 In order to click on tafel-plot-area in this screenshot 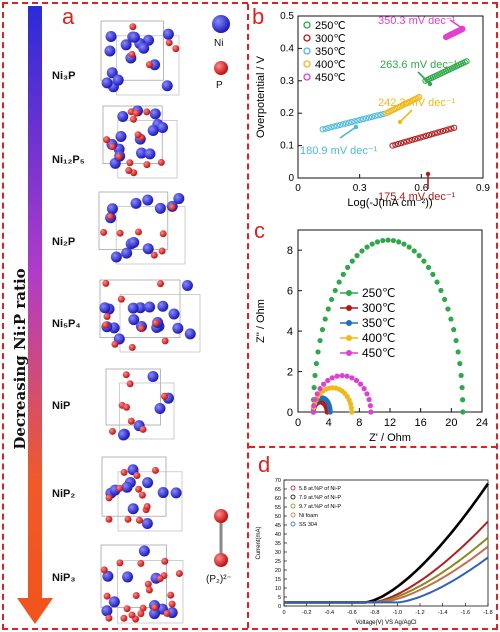, I will do `click(390, 97)`.